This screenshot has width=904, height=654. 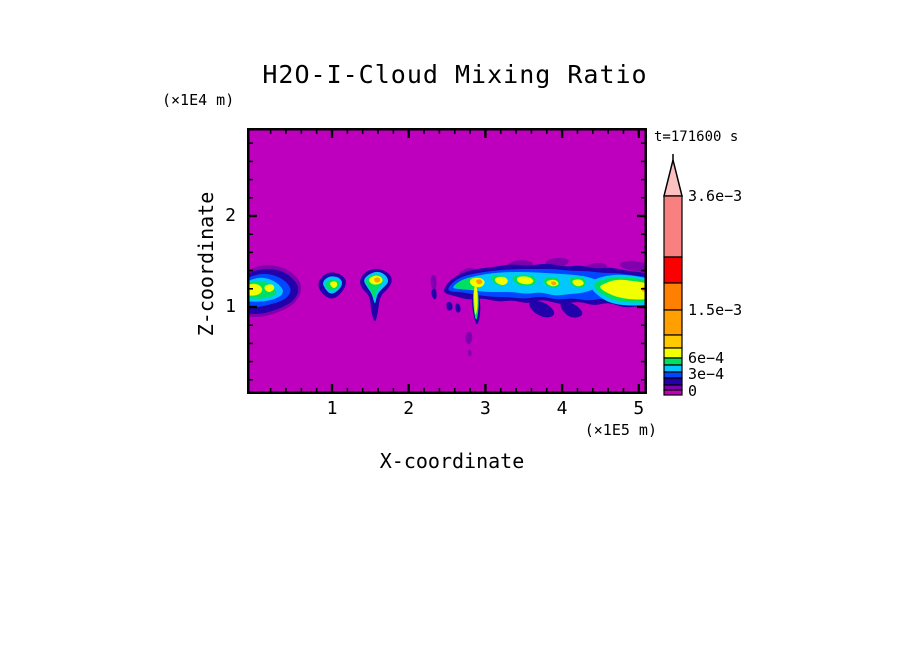 I want to click on colorbar-segment-red, so click(x=673, y=270).